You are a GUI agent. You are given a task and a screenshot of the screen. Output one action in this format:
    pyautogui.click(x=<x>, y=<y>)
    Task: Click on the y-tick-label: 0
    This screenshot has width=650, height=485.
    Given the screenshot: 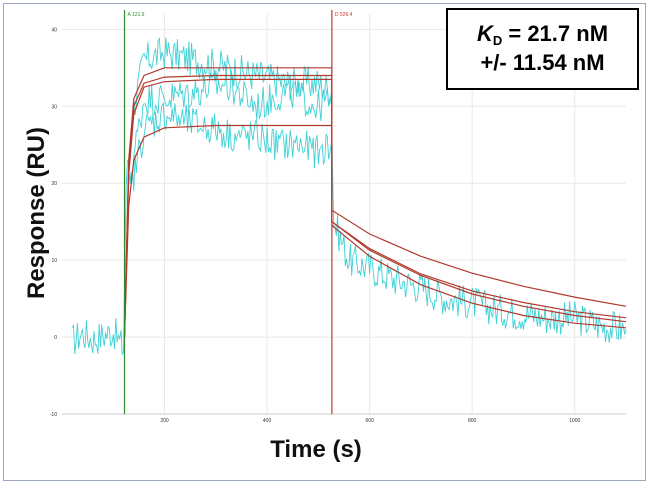 What is the action you would take?
    pyautogui.click(x=55, y=338)
    